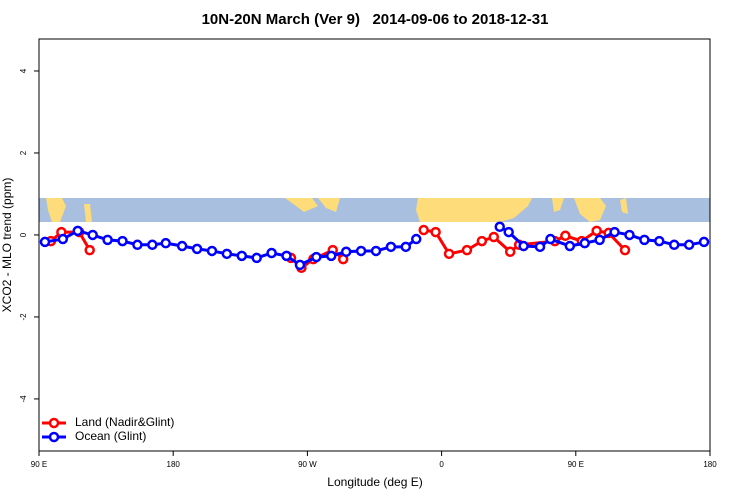  Describe the element at coordinates (110, 436) in the screenshot. I see `legend-label: Ocean (Glint)` at that location.